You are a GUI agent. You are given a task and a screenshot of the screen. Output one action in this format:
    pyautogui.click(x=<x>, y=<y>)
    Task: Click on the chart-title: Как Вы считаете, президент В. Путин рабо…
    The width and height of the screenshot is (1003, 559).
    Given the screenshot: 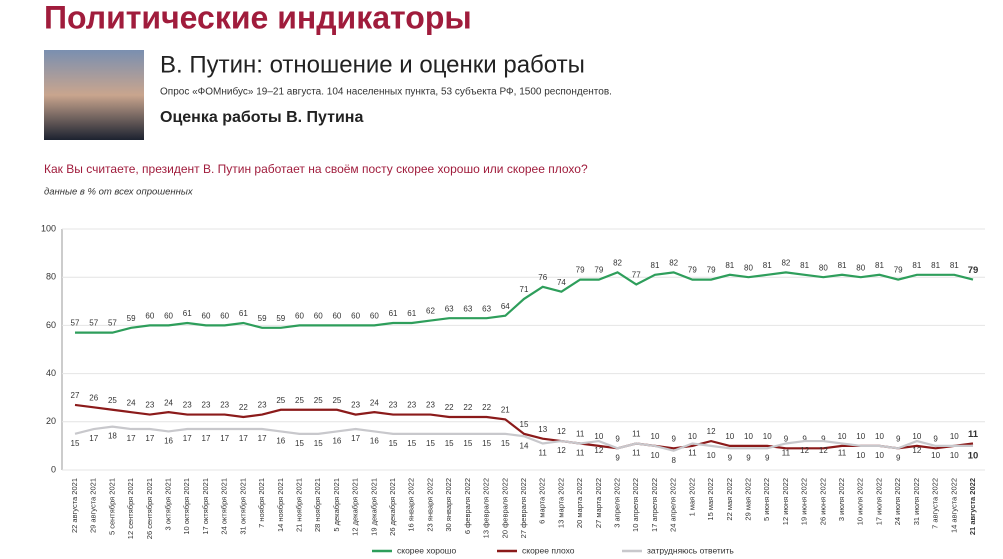 What is the action you would take?
    pyautogui.click(x=316, y=169)
    